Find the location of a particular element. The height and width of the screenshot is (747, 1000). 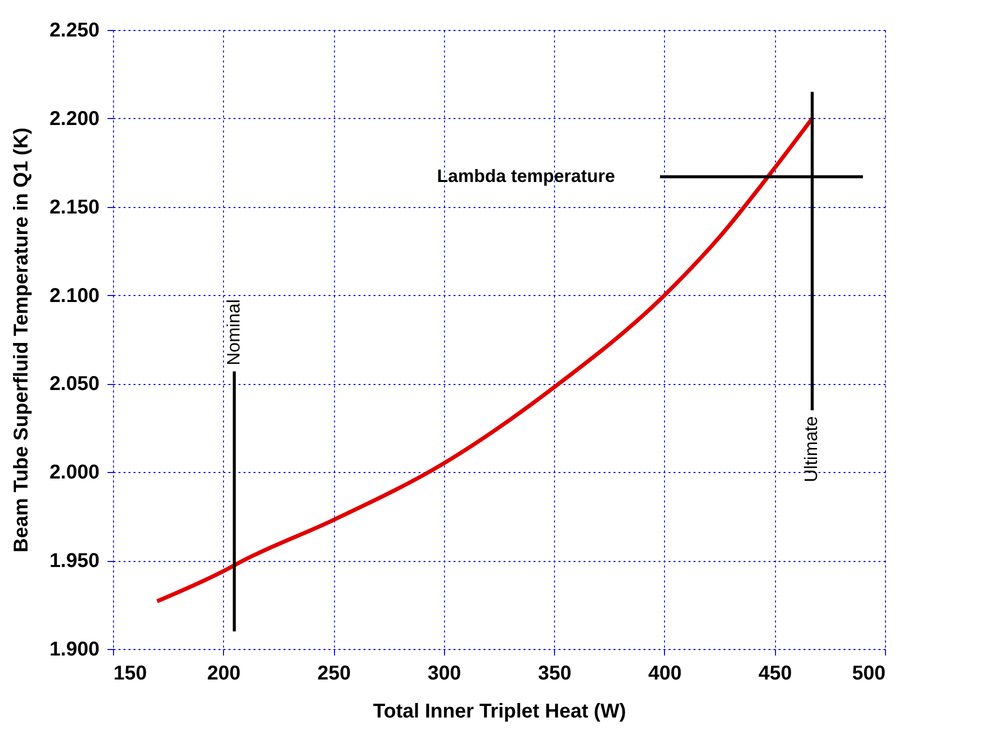

y-tick-label: 2.250 is located at coordinates (74, 31).